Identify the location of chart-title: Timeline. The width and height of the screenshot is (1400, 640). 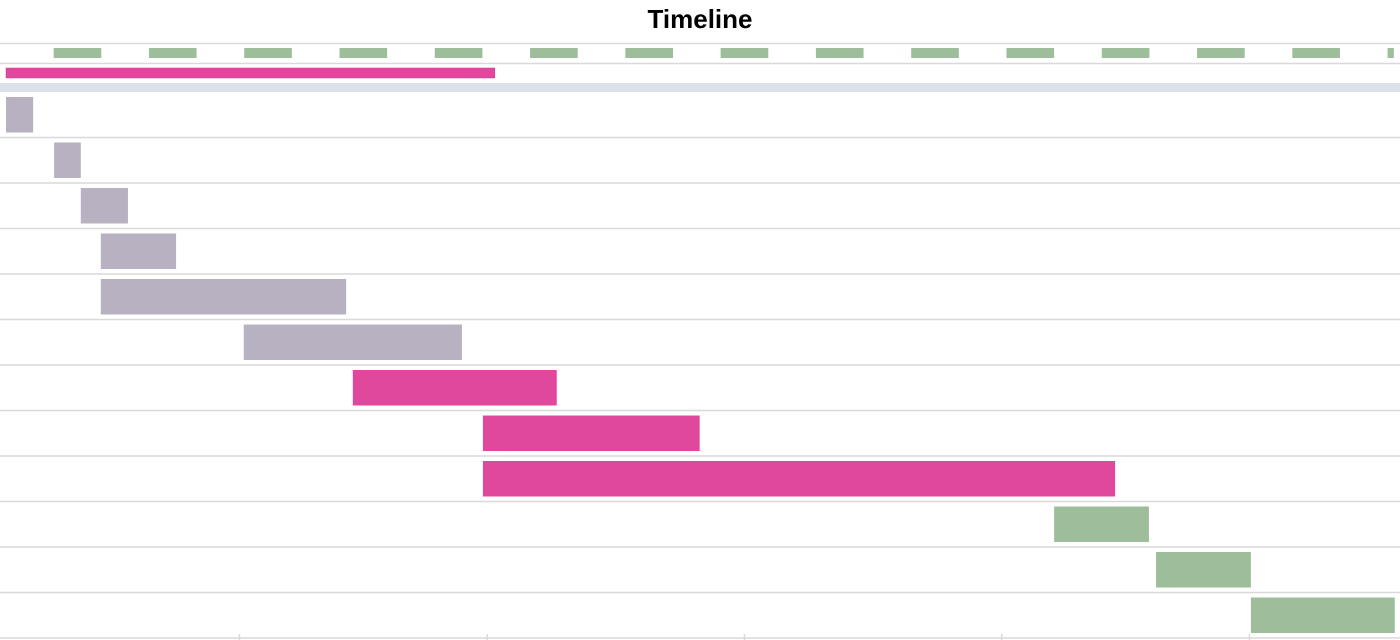
(700, 19).